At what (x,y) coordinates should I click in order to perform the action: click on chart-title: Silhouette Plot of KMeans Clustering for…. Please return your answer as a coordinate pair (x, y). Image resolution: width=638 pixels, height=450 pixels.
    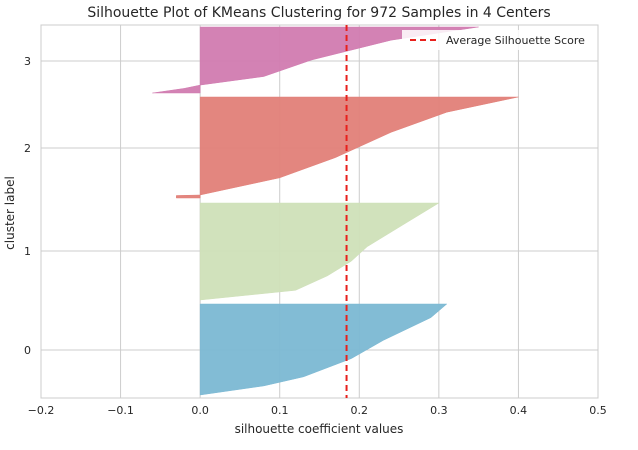
    Looking at the image, I should click on (318, 13).